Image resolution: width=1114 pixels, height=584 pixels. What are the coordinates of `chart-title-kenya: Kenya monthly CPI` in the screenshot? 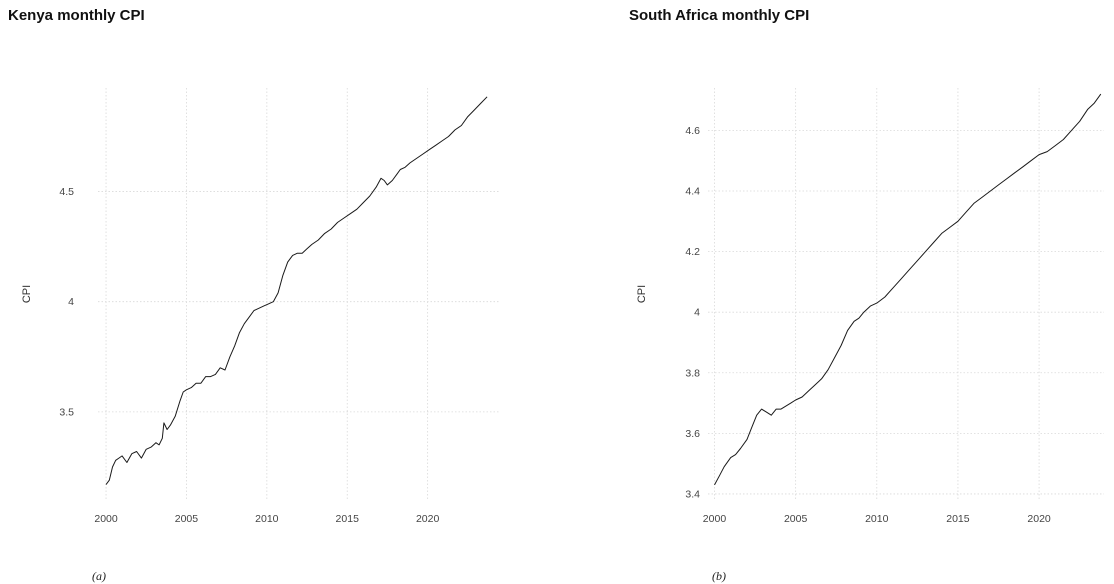 It's located at (76, 15).